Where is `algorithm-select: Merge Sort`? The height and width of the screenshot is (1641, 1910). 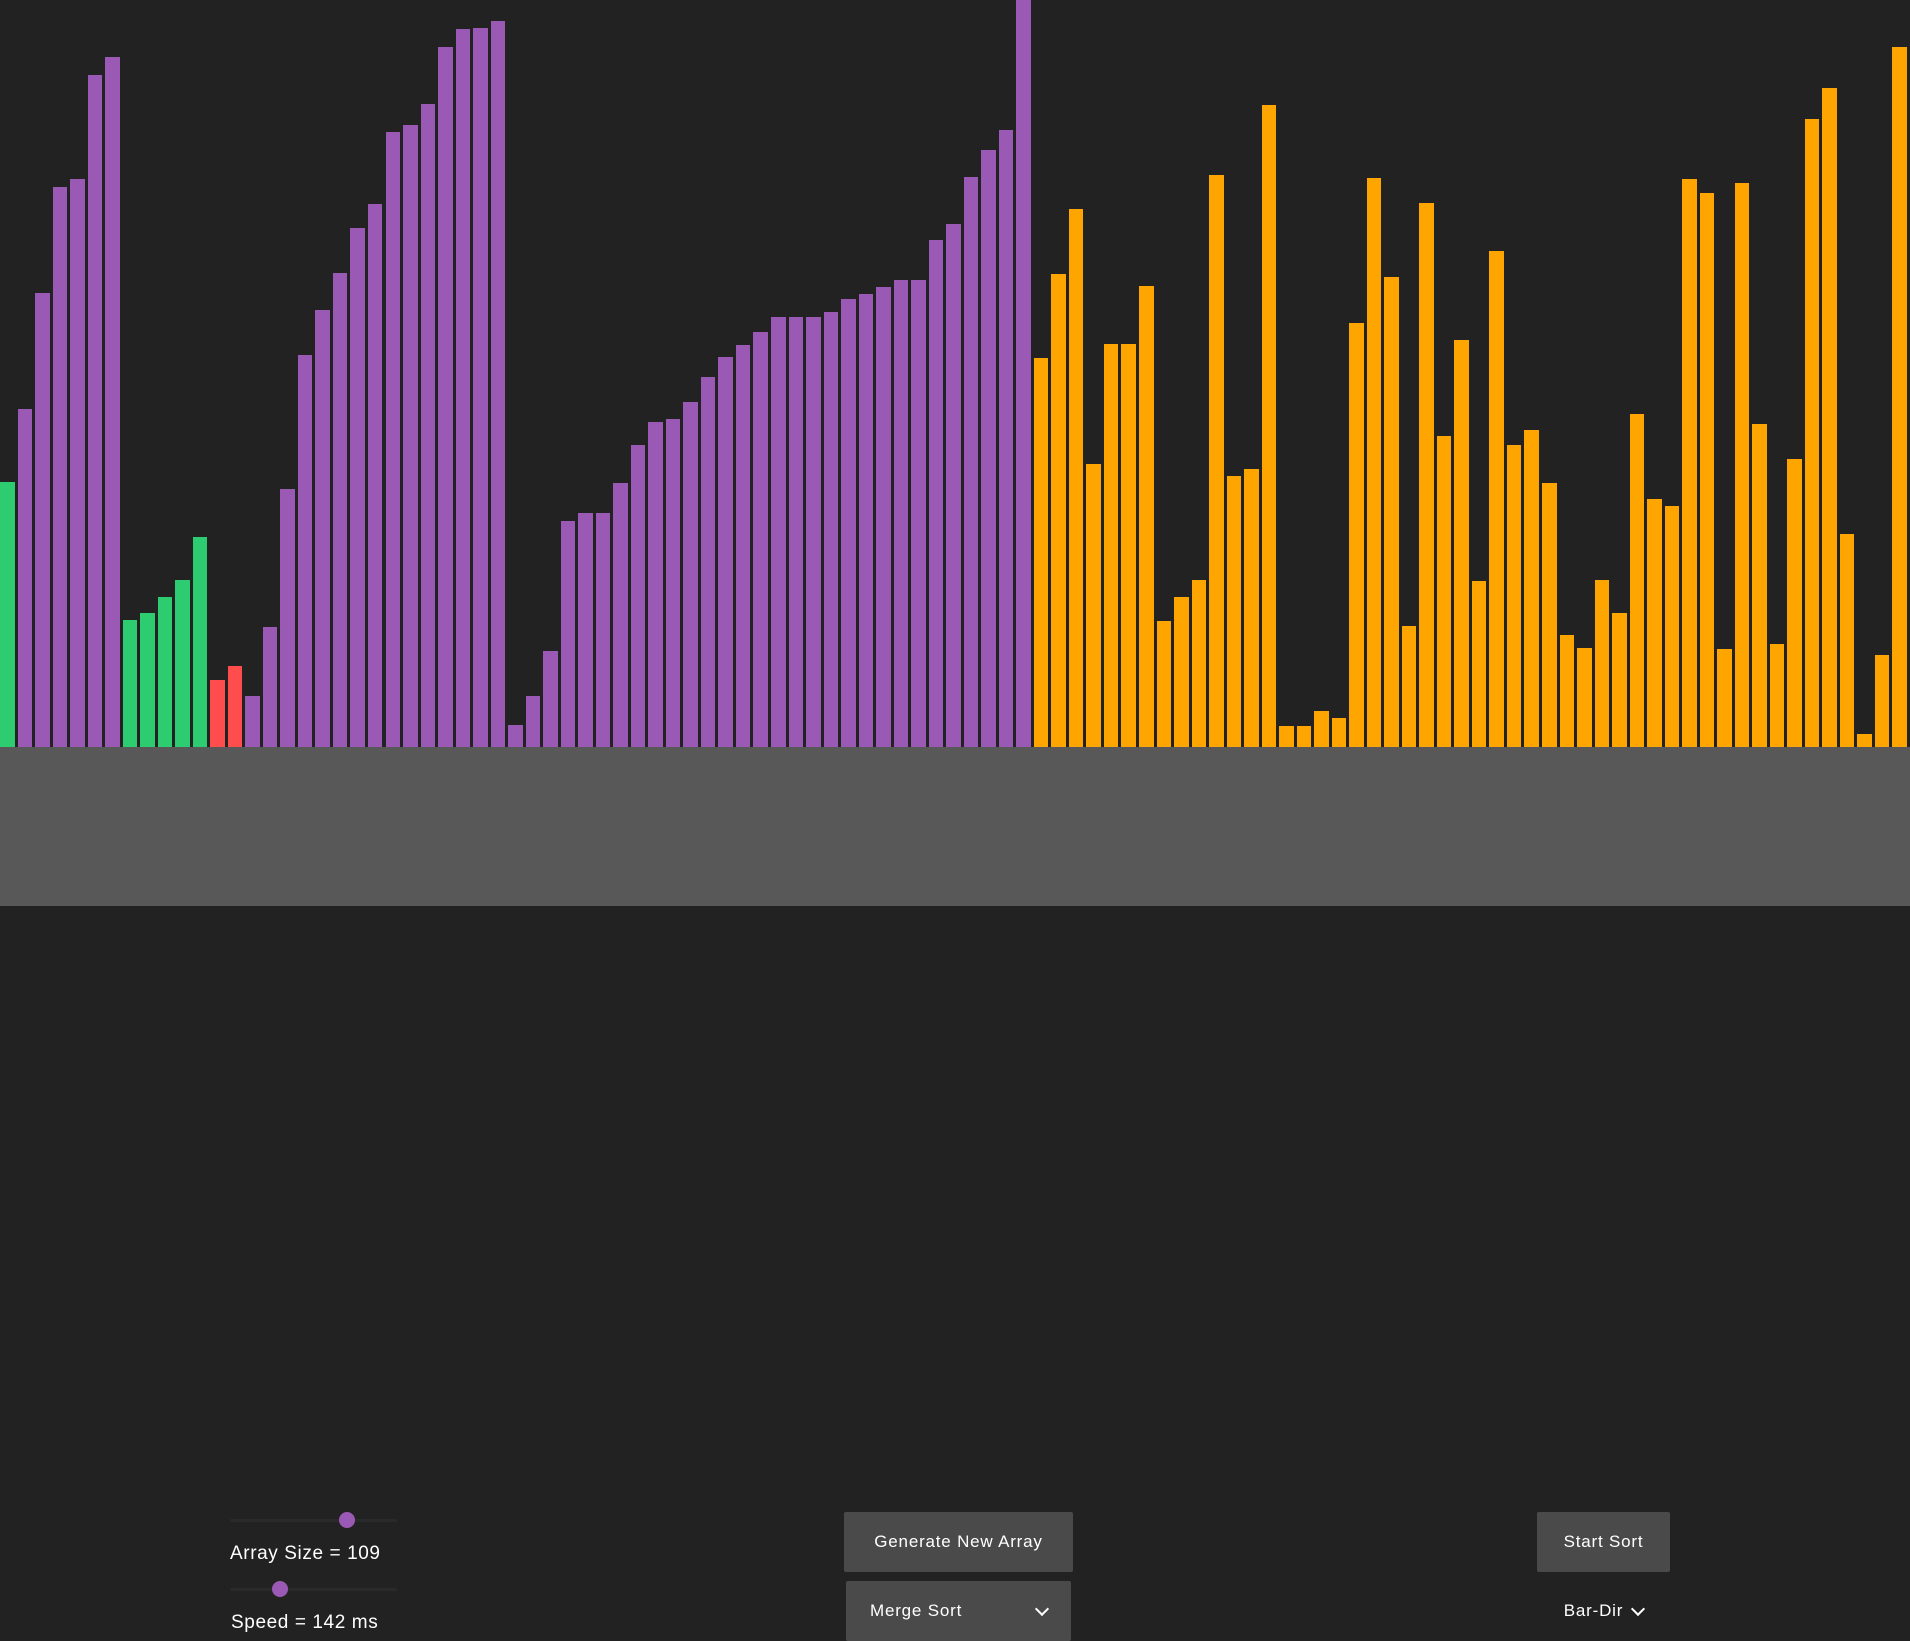
algorithm-select: Merge Sort is located at coordinates (958, 1611).